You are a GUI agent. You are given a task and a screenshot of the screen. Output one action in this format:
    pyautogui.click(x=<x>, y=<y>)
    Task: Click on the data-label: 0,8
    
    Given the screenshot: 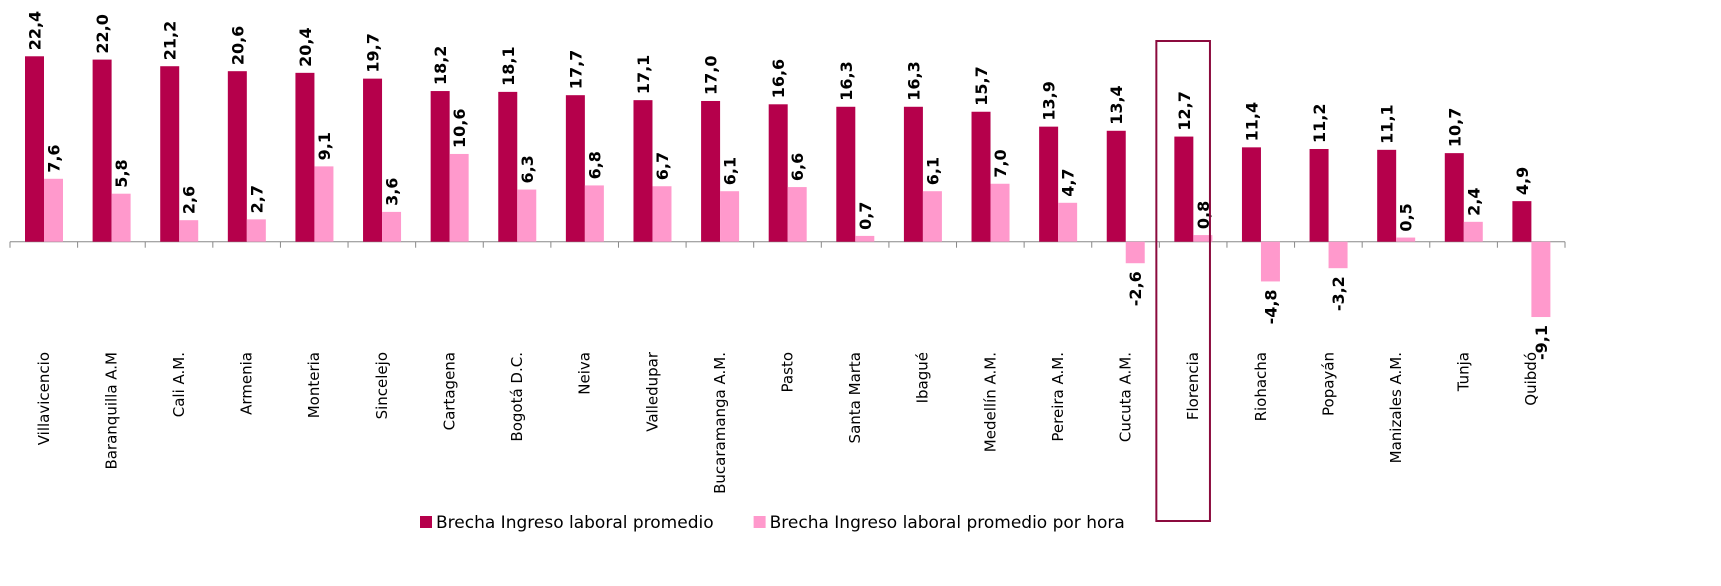 What is the action you would take?
    pyautogui.click(x=1203, y=215)
    